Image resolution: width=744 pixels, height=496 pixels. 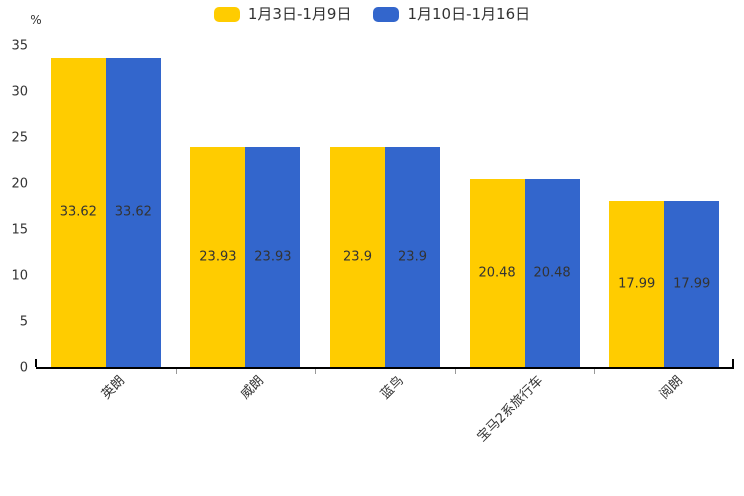 I want to click on y-tick-label: 10, so click(x=19, y=276).